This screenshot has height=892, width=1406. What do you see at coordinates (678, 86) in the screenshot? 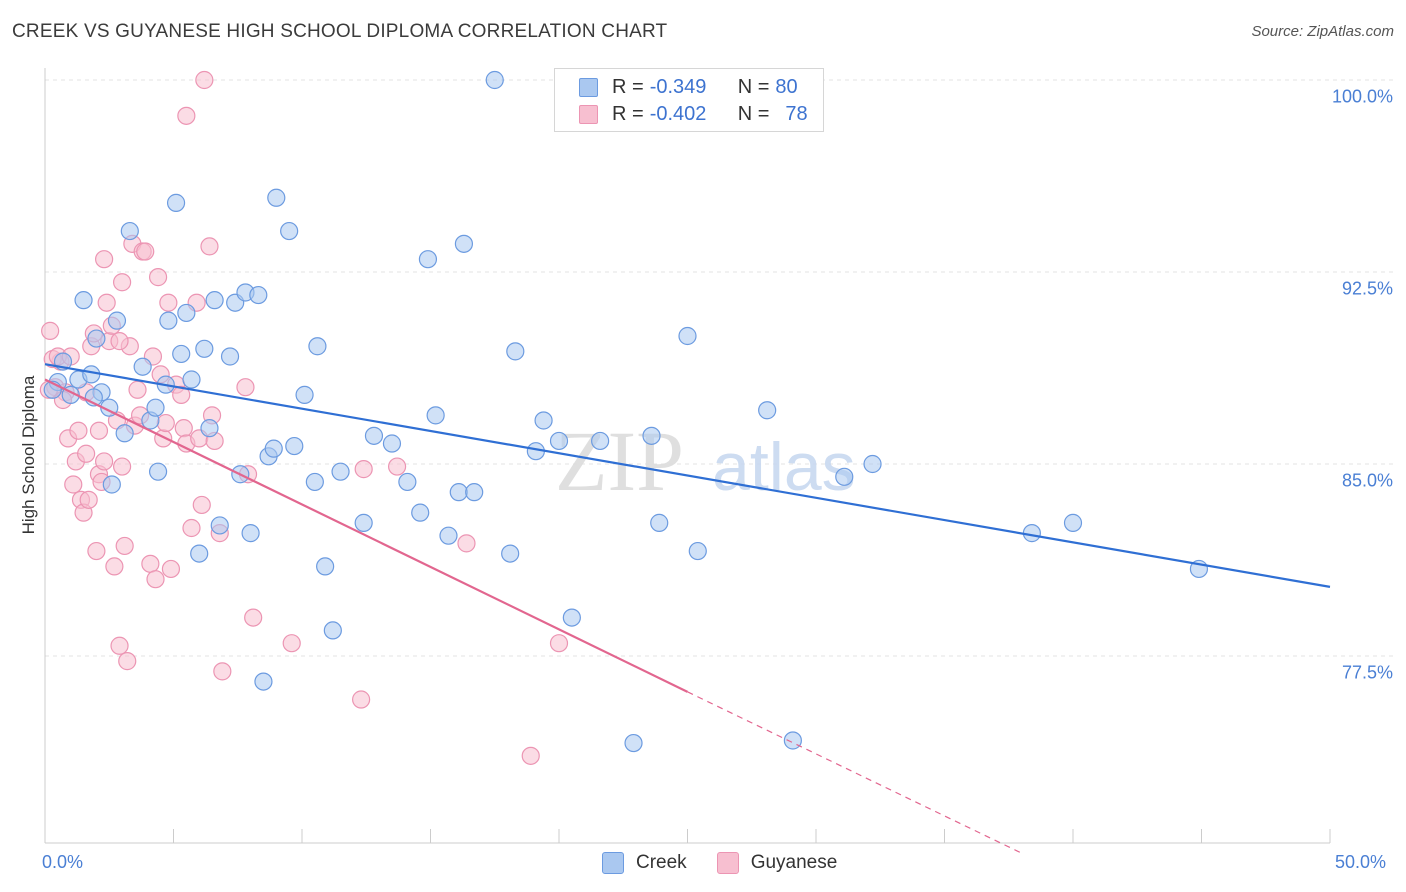
I see `creek-r-value: -0.349` at bounding box center [678, 86].